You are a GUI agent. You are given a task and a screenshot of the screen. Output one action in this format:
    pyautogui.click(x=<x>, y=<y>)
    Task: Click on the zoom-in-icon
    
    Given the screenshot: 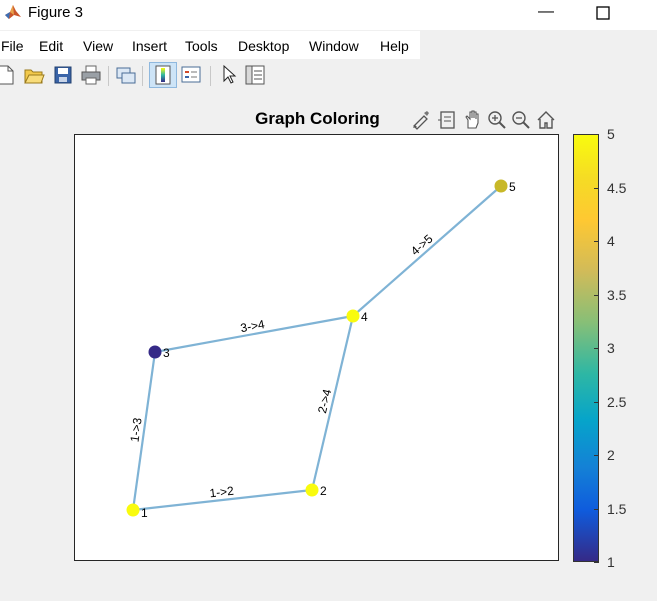 What is the action you would take?
    pyautogui.click(x=497, y=120)
    